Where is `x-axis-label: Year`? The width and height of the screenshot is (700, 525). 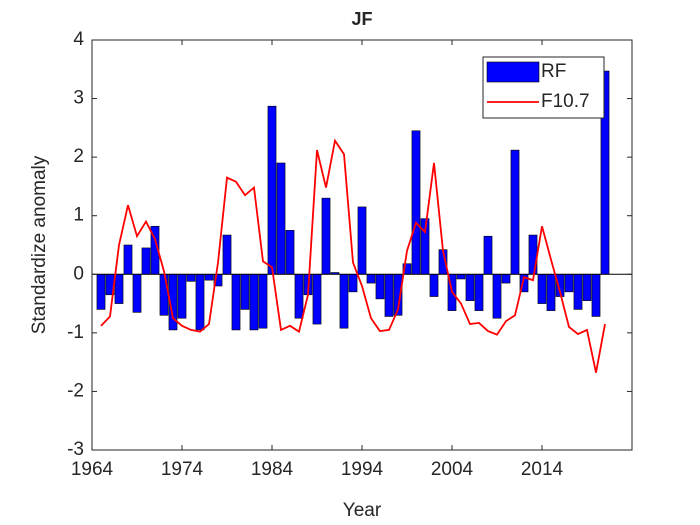
x-axis-label: Year is located at coordinates (362, 510).